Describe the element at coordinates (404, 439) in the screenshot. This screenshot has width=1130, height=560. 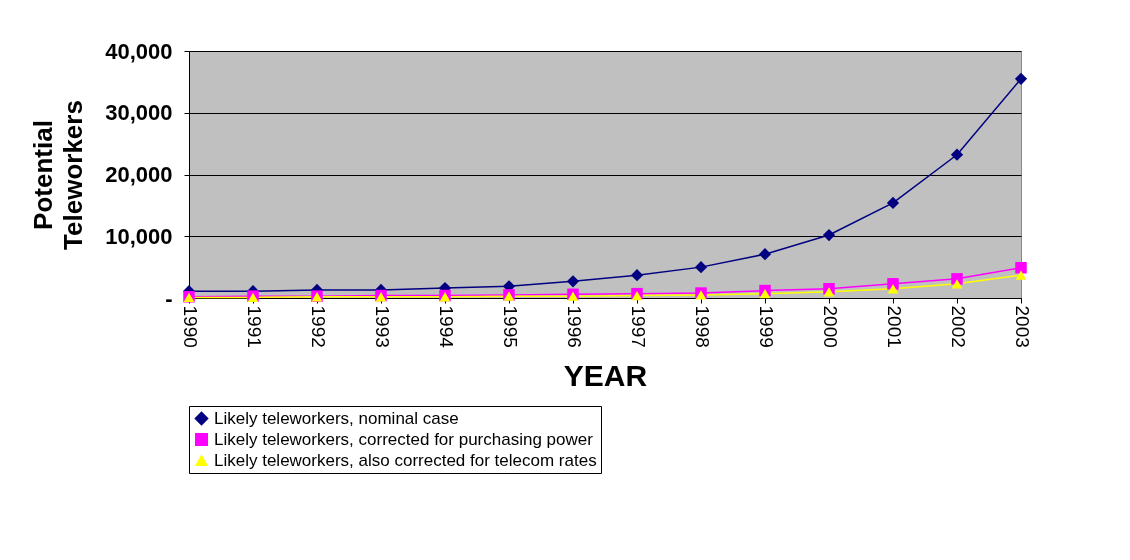
I see `legend-label: Likely teleworkers, corrected for purchasing power` at that location.